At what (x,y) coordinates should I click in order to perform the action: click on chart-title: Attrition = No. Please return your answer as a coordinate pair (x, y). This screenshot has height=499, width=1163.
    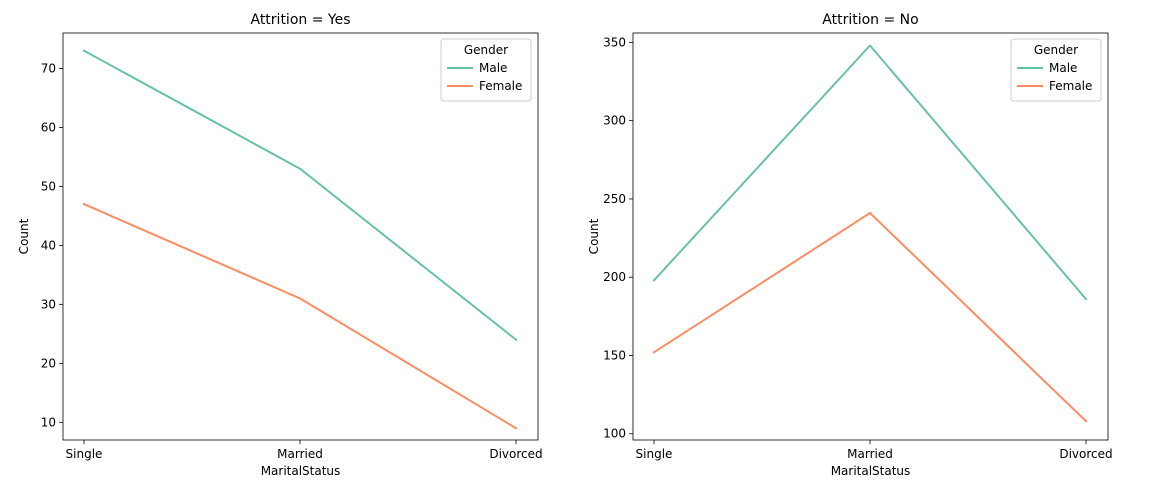
    Looking at the image, I should click on (870, 20).